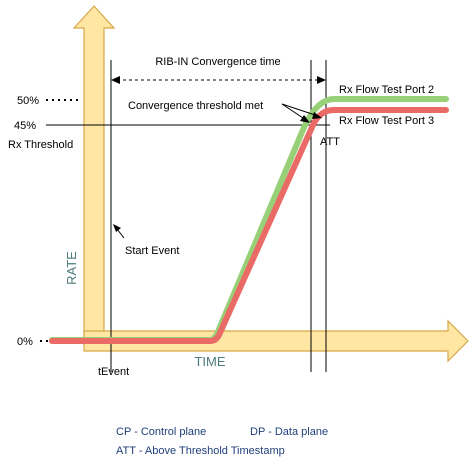 This screenshot has height=466, width=471. I want to click on series-port2-label: Rx Flow Test Port 2, so click(386, 90).